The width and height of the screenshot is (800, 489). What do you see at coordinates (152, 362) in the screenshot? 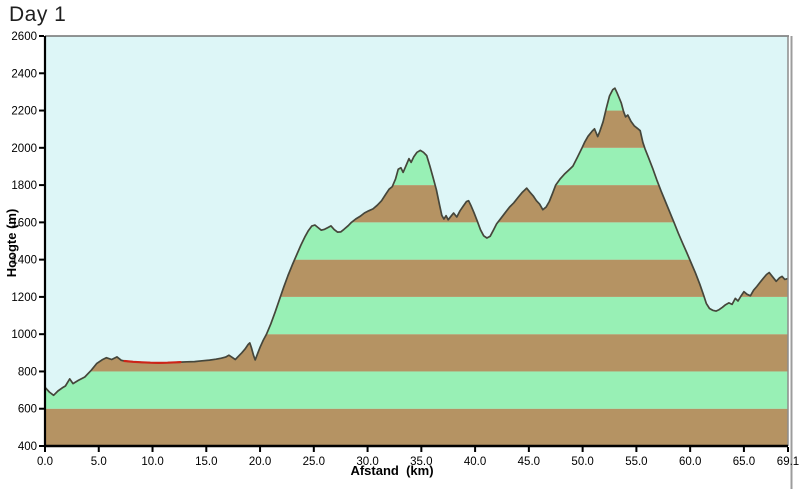
I see `highlighted-route-segment` at bounding box center [152, 362].